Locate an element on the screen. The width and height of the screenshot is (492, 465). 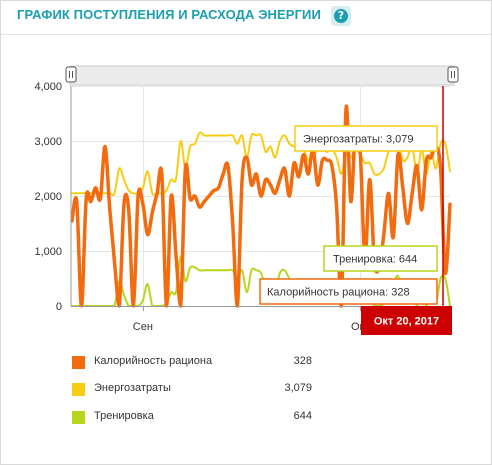
legend-item-calories: Калорийность рациона 328 is located at coordinates (192, 362).